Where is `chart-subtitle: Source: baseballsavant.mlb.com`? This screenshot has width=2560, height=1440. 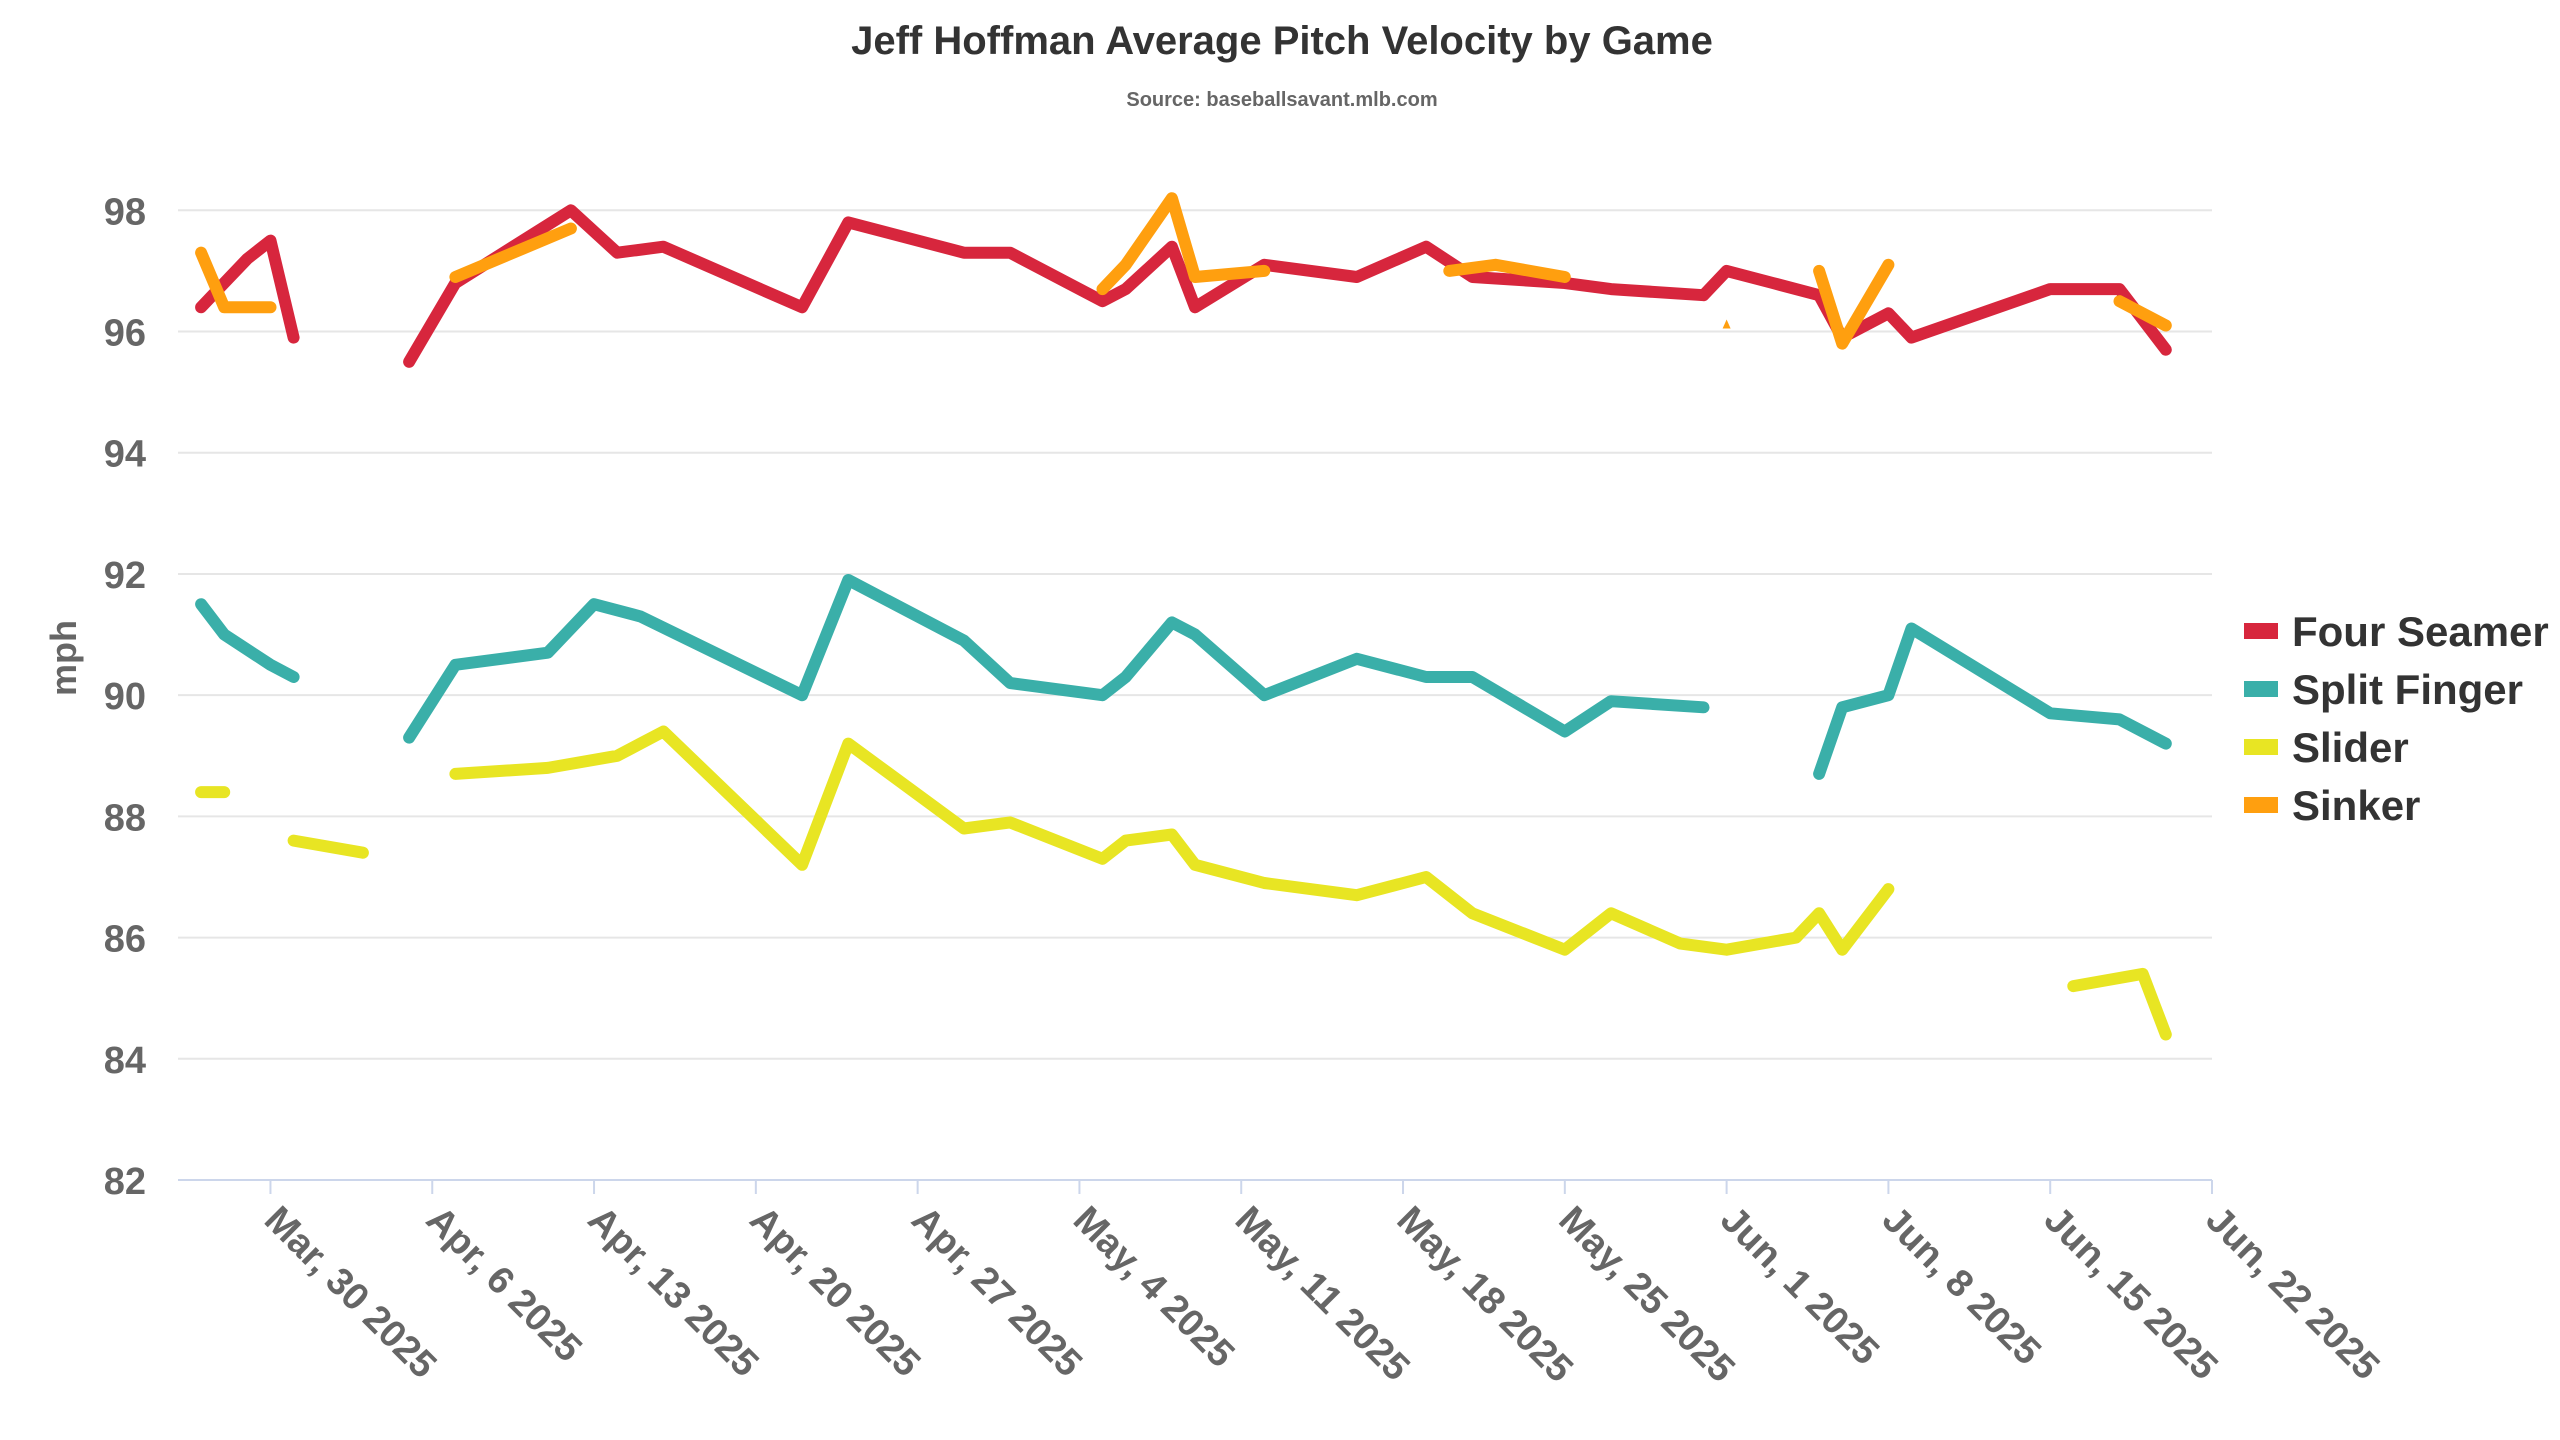
chart-subtitle: Source: baseballsavant.mlb.com is located at coordinates (1281, 100).